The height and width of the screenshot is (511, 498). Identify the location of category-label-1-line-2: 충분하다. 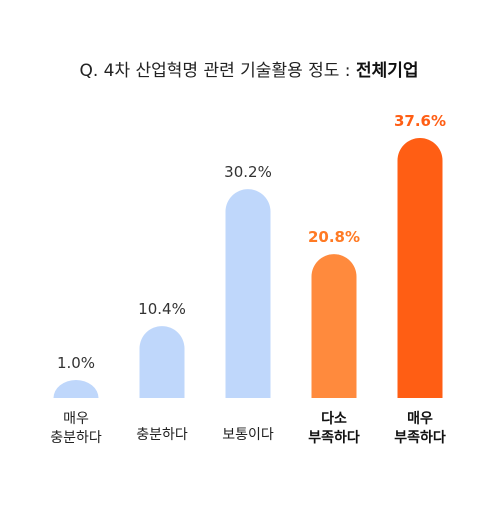
(76, 438).